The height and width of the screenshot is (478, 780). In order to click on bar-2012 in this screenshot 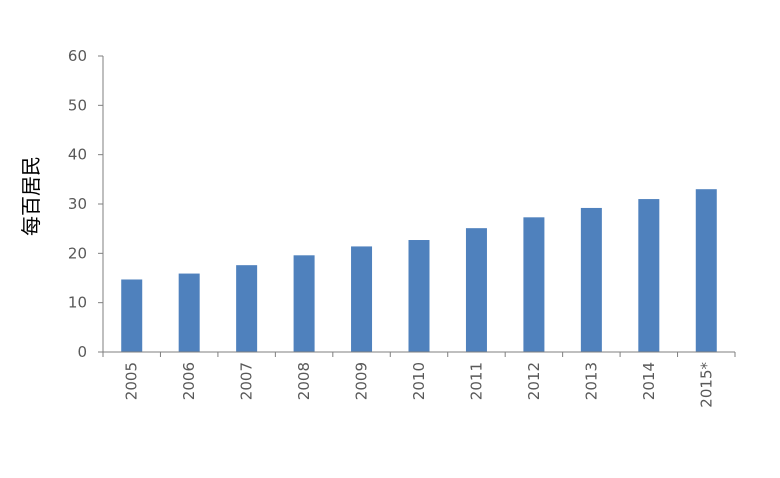, I will do `click(534, 284)`.